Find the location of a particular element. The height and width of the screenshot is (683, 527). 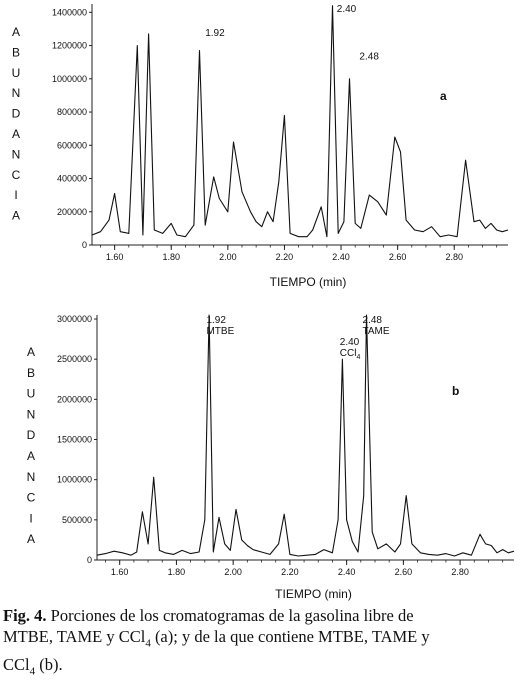

caption-line2-sub: 4 is located at coordinates (148, 643).